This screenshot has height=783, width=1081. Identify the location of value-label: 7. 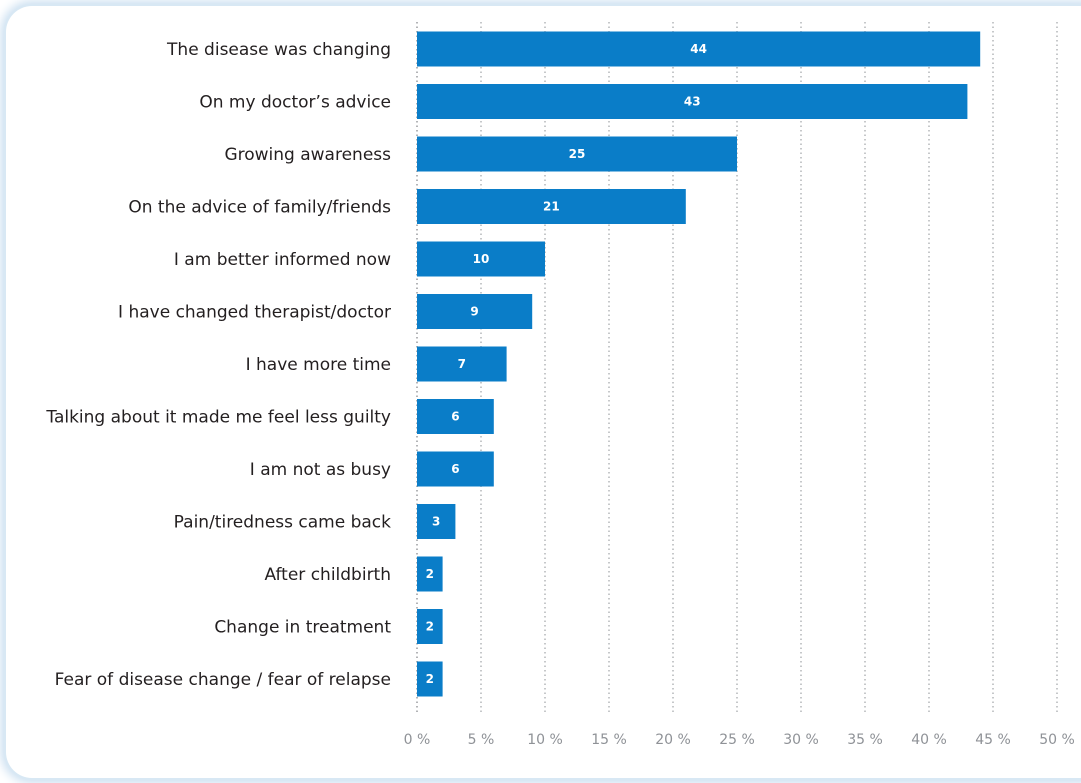
(462, 364).